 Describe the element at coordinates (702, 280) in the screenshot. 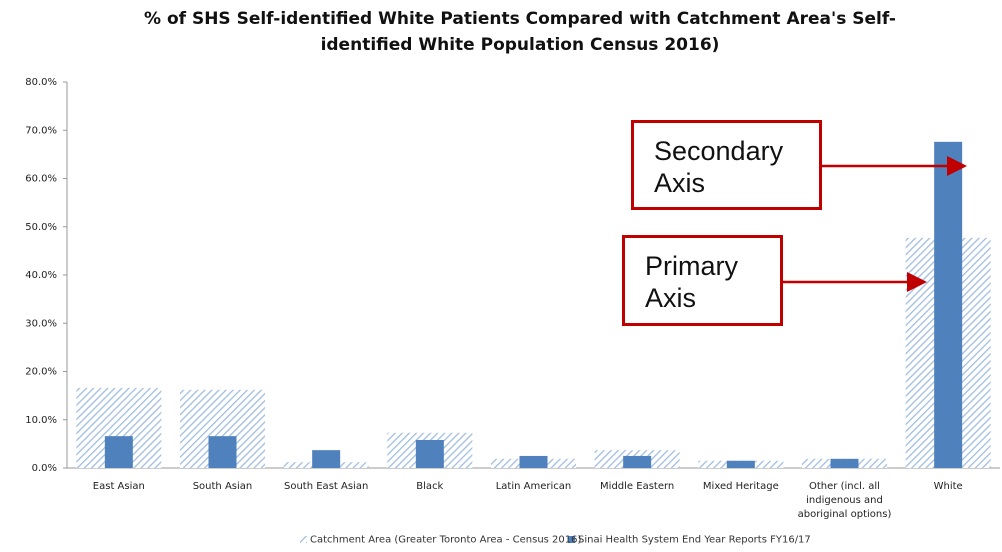

I see `annotation: Primary Axis` at that location.